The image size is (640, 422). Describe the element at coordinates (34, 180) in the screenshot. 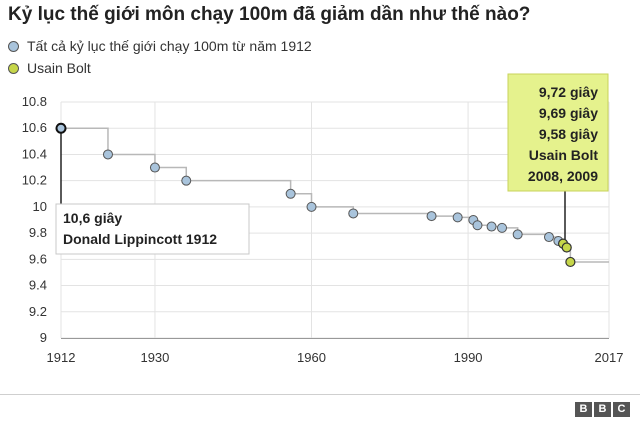

I see `y-tick-label: 10.2` at that location.